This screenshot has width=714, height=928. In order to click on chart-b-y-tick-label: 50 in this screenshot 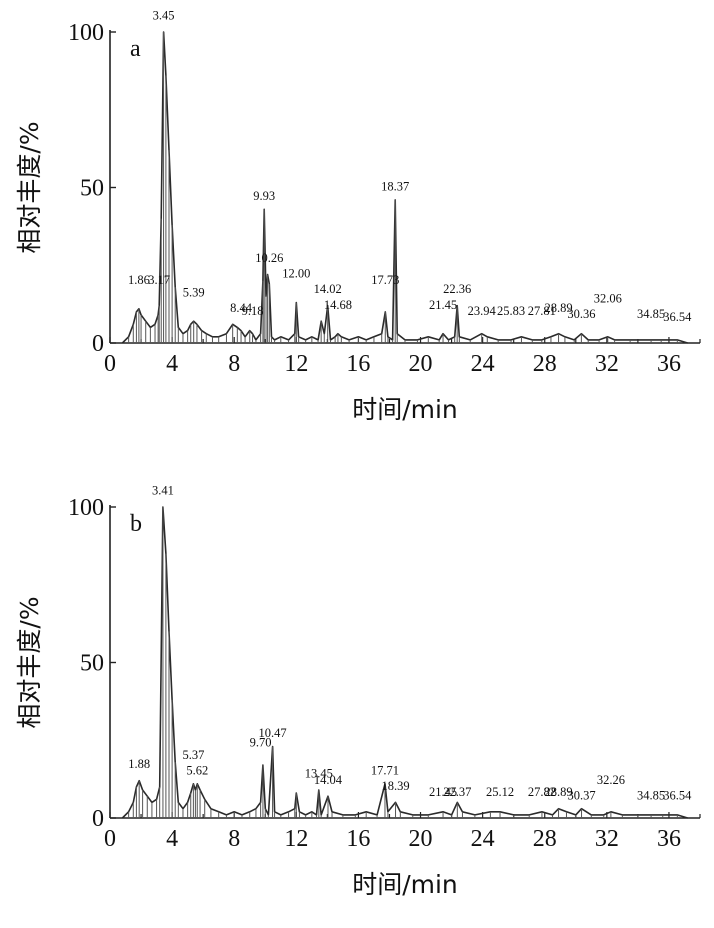, I will do `click(92, 664)`.